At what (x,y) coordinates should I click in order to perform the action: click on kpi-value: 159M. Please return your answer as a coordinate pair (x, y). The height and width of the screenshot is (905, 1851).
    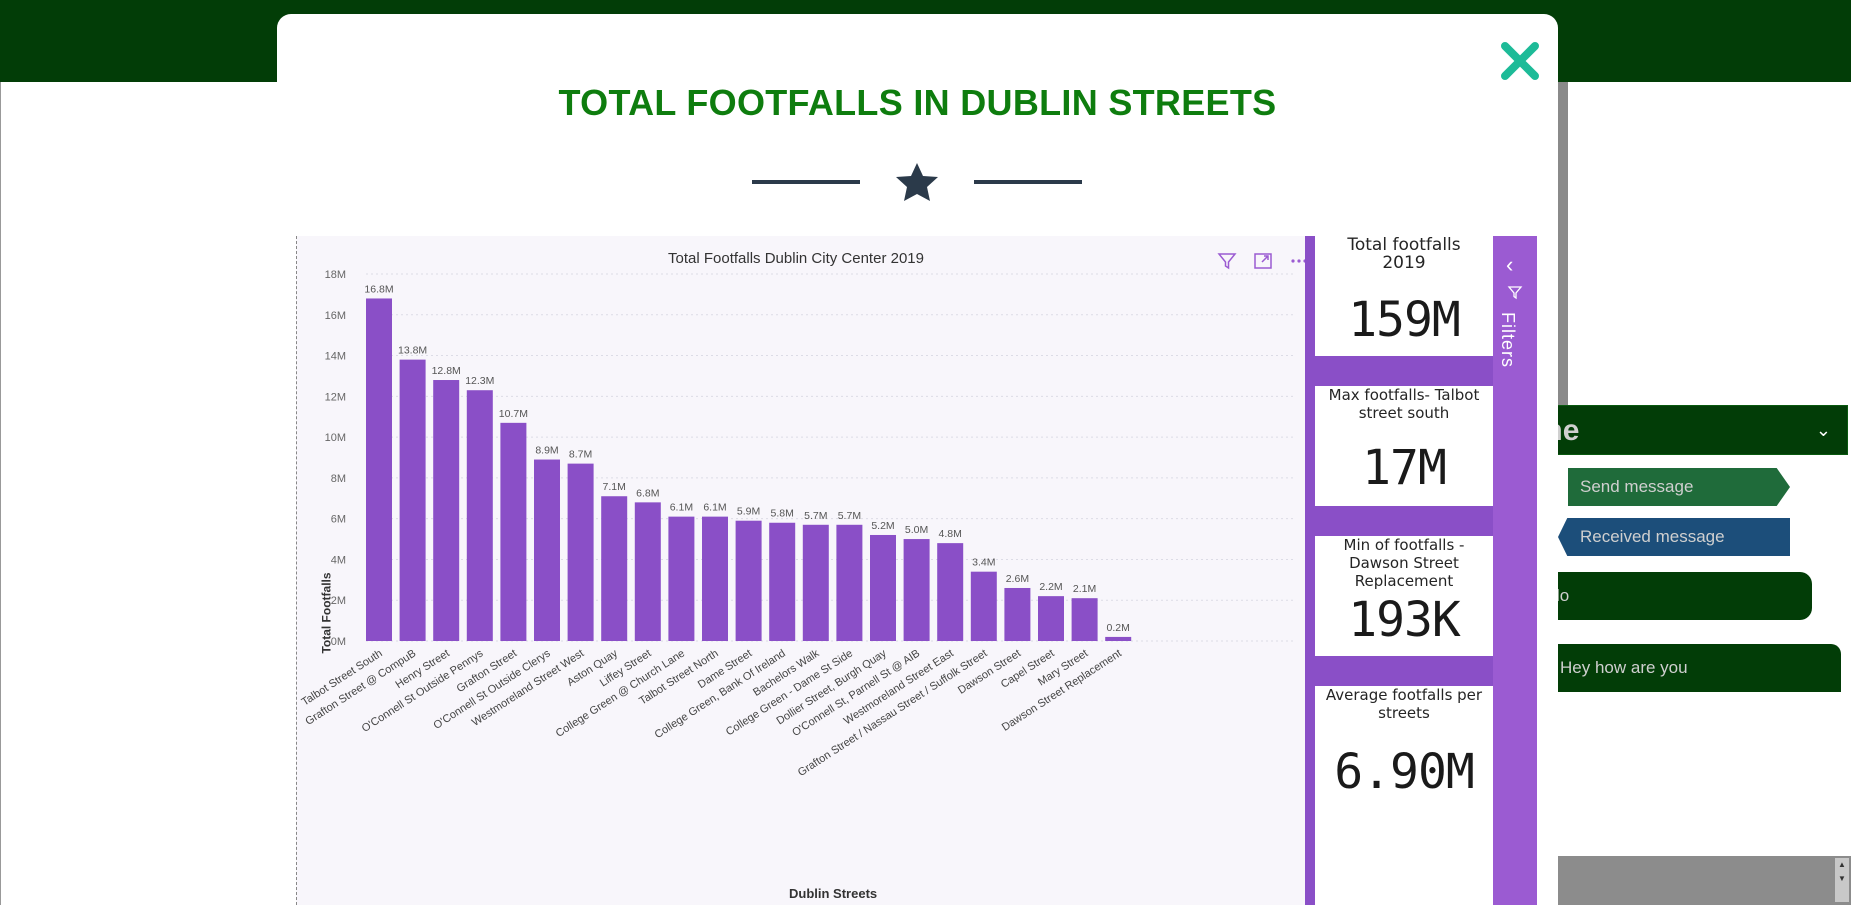
    Looking at the image, I should click on (1404, 320).